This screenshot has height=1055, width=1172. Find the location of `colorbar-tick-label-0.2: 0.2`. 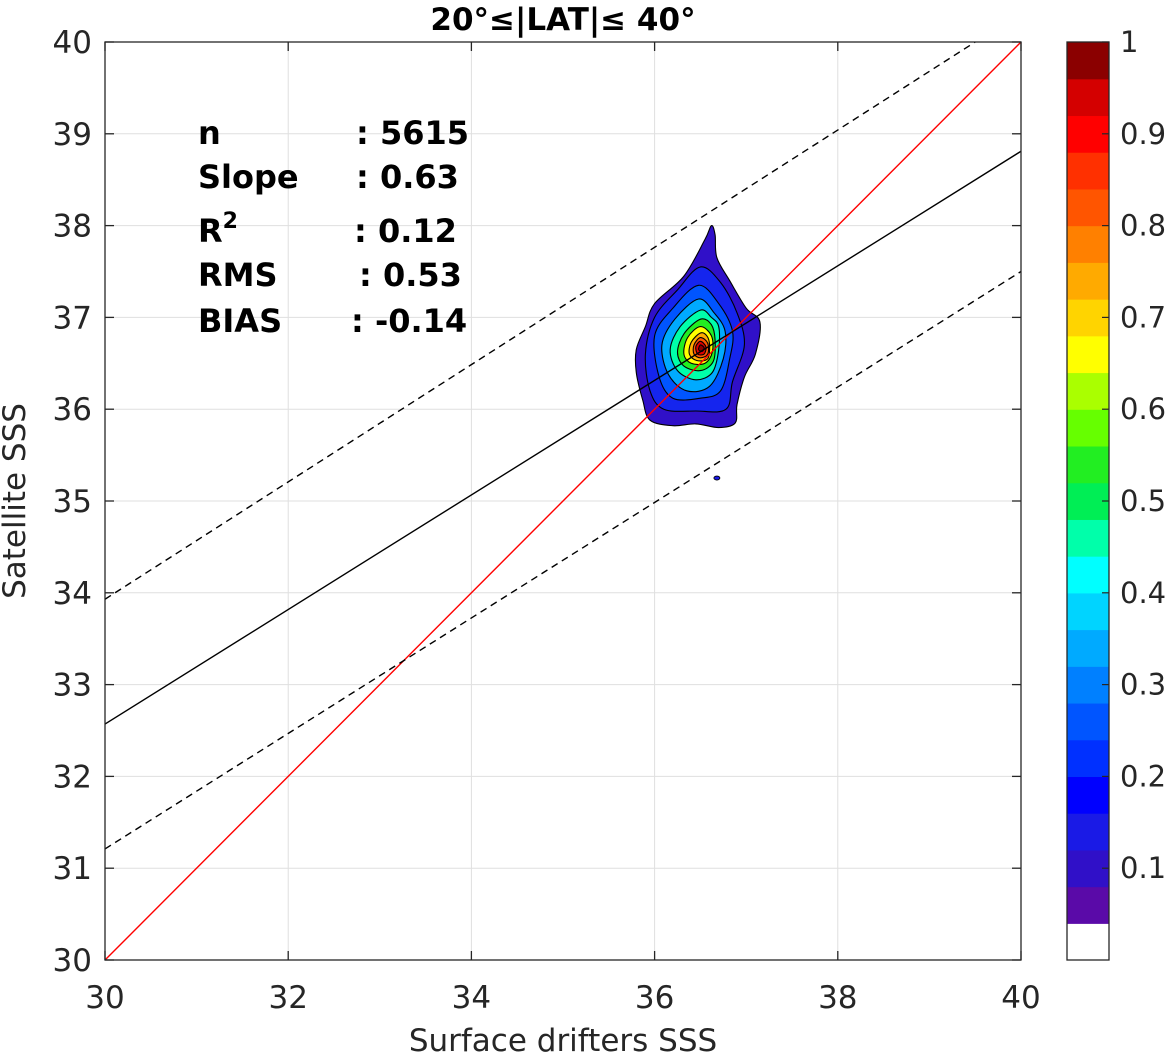

colorbar-tick-label-0.2: 0.2 is located at coordinates (1143, 776).